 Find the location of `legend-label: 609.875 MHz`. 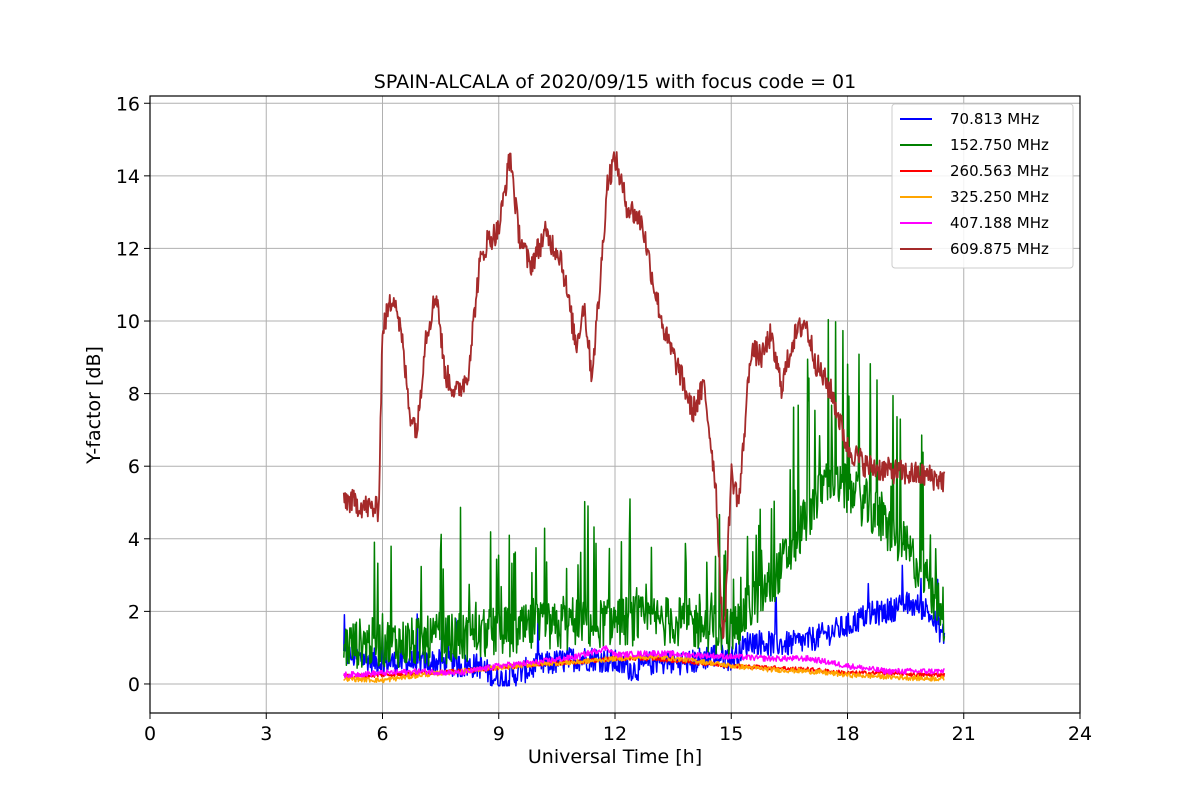

legend-label: 609.875 MHz is located at coordinates (999, 249).